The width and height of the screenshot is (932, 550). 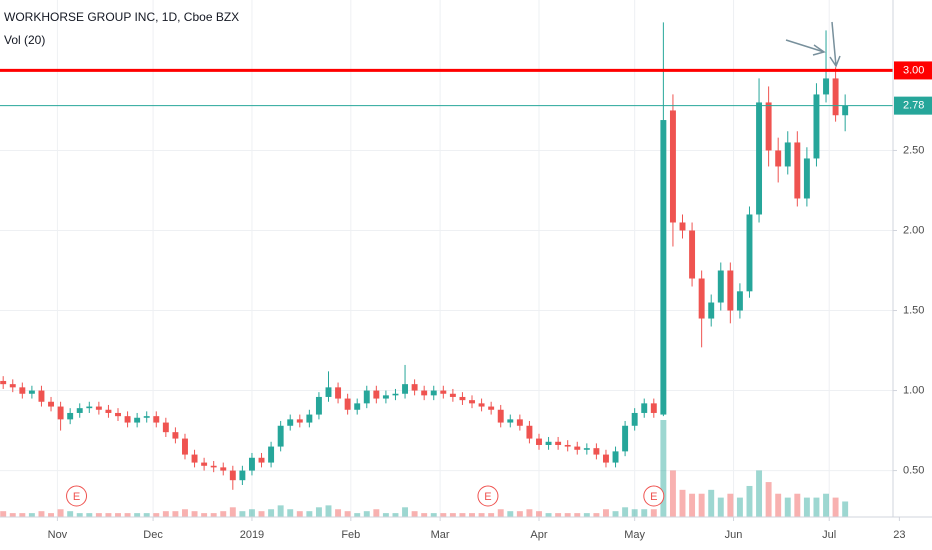 I want to click on chart-title: WORKHORSE GROUP INC, 1D, Cboe BZX, so click(x=121, y=17).